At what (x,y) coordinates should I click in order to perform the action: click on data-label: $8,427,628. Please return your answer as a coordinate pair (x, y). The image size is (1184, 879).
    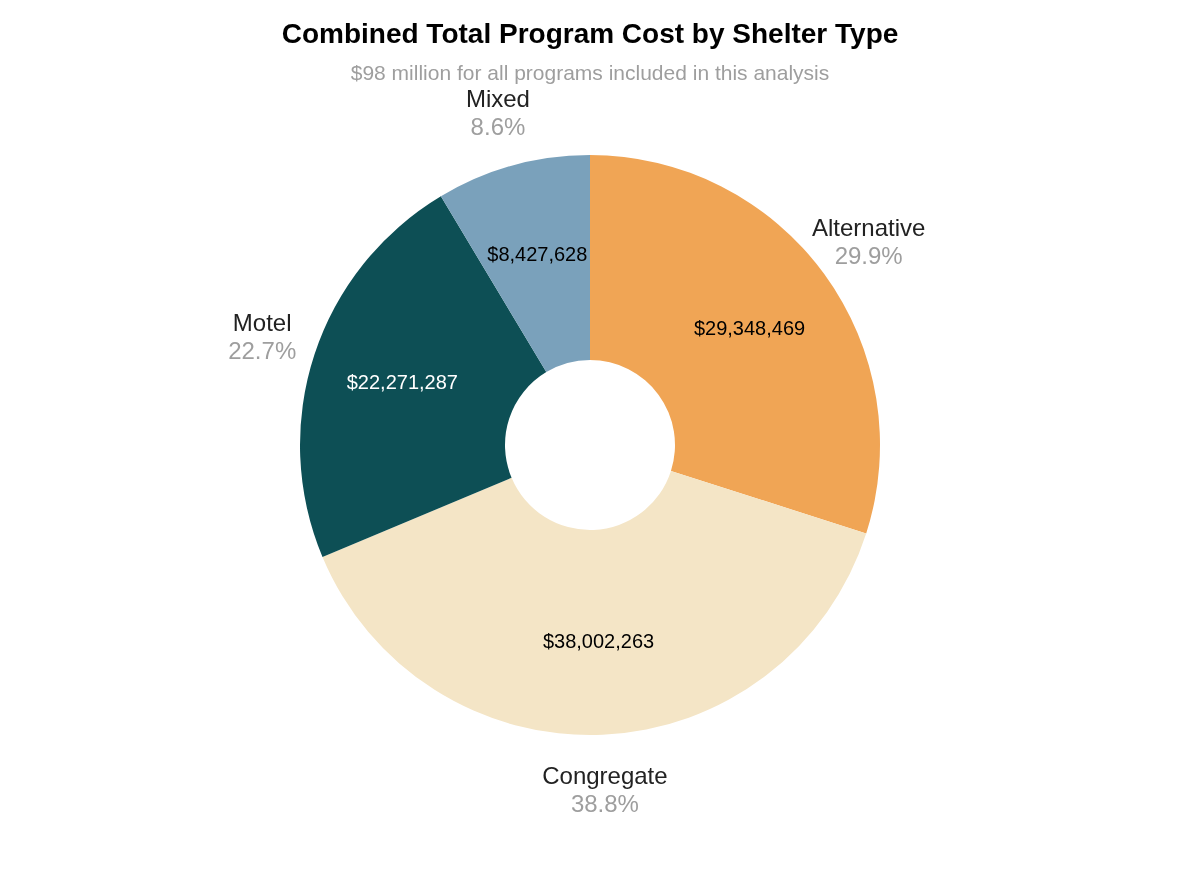
    Looking at the image, I should click on (537, 253).